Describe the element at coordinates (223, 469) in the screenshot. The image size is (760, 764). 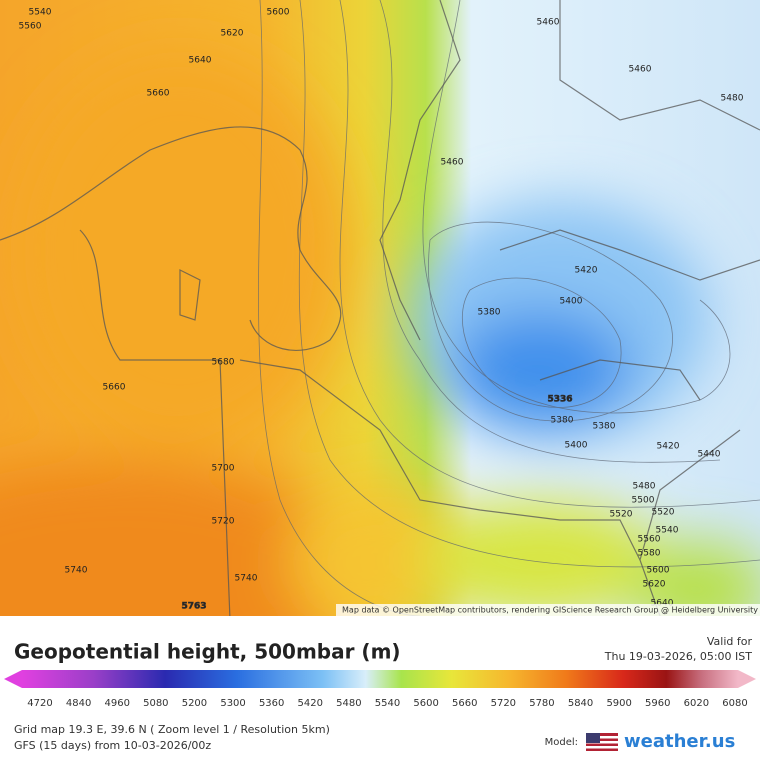
I see `contour-label: 5700` at that location.